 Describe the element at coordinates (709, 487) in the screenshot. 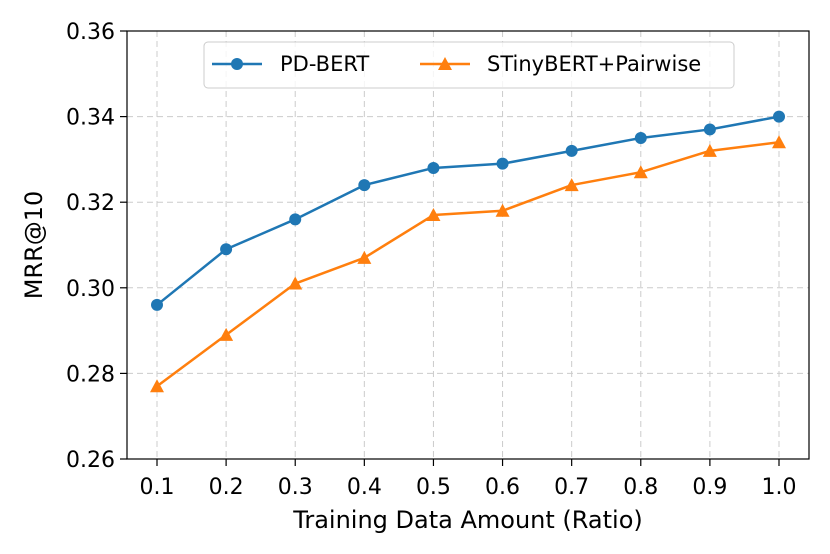

I see `x-tick-label: 0.9` at that location.